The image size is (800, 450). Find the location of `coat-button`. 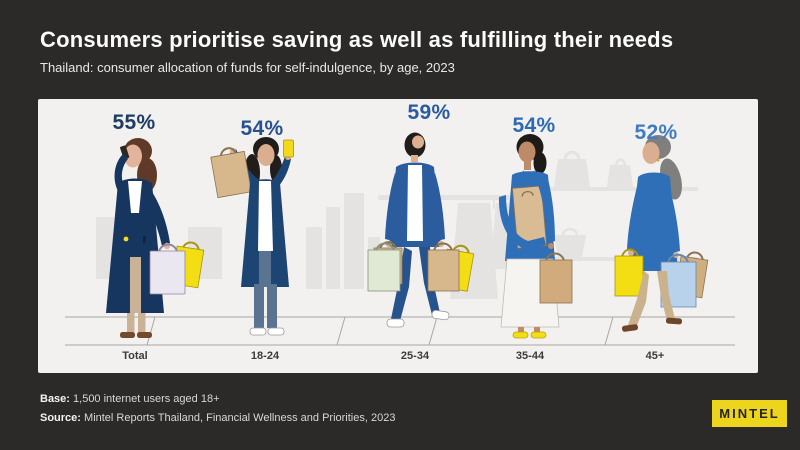

coat-button is located at coordinates (126, 239).